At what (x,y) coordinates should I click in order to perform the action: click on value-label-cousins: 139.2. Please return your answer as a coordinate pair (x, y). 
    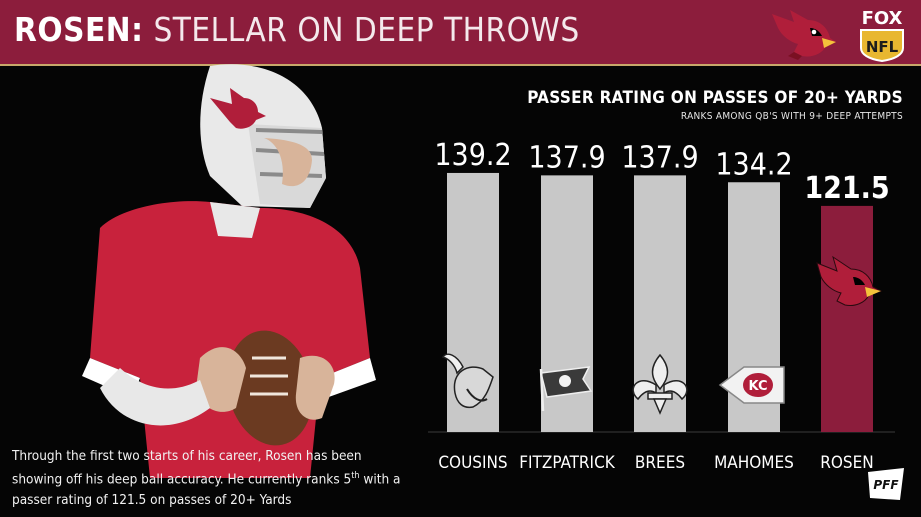
    Looking at the image, I should click on (472, 155).